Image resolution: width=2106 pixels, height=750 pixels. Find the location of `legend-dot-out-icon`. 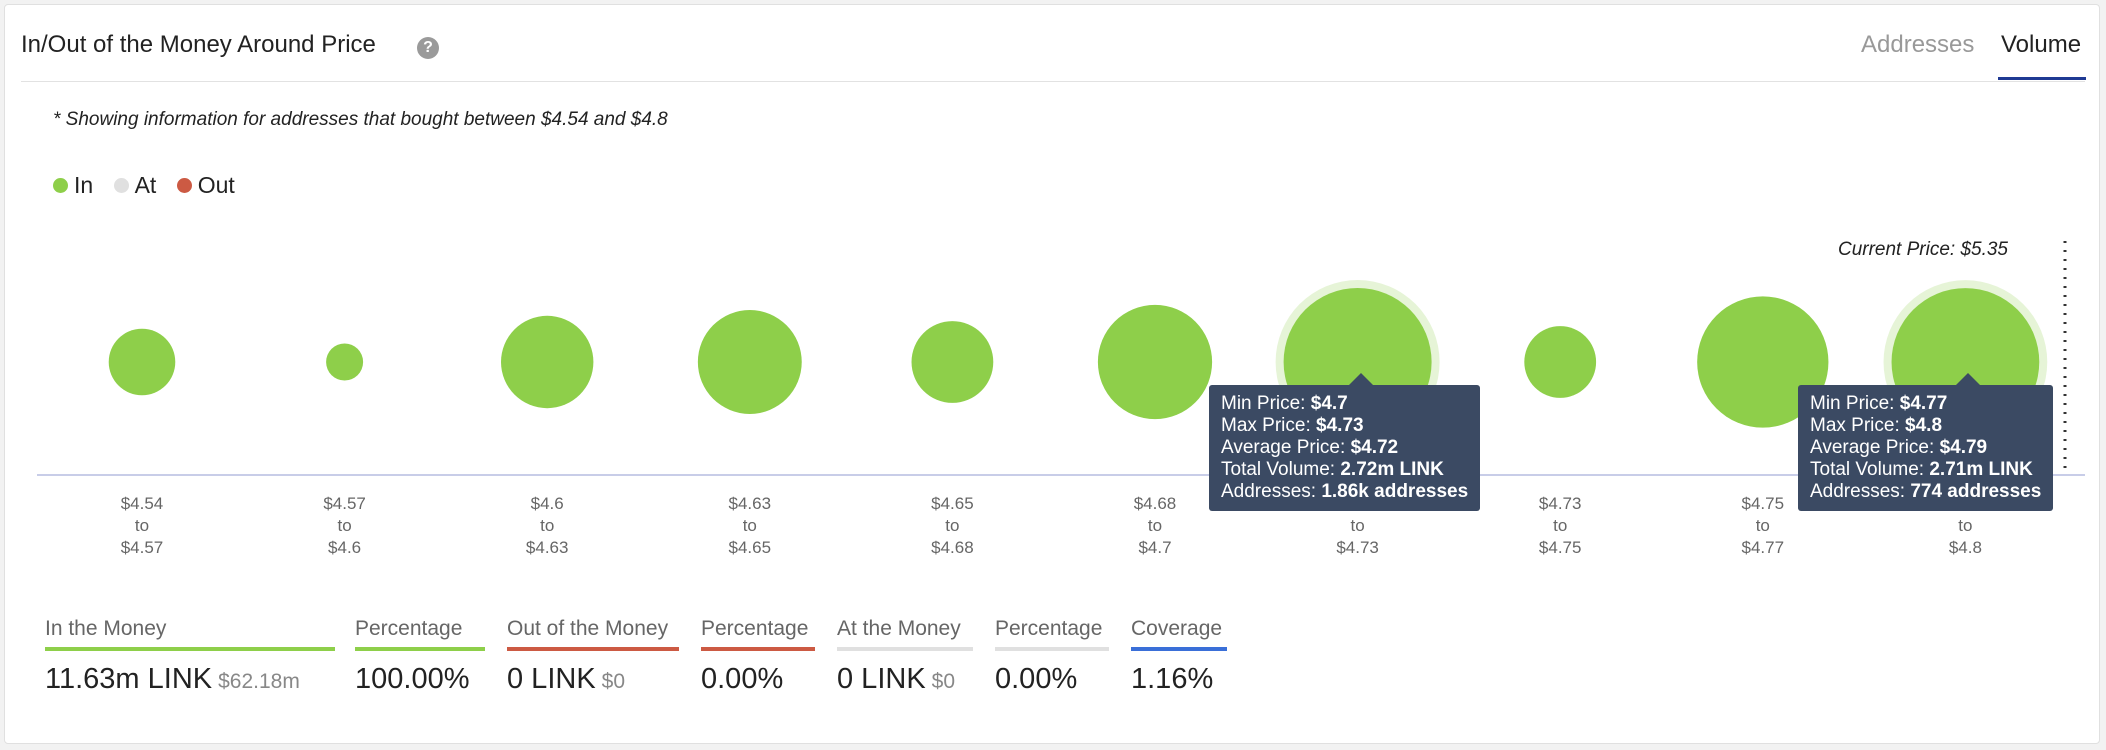

legend-dot-out-icon is located at coordinates (184, 185).